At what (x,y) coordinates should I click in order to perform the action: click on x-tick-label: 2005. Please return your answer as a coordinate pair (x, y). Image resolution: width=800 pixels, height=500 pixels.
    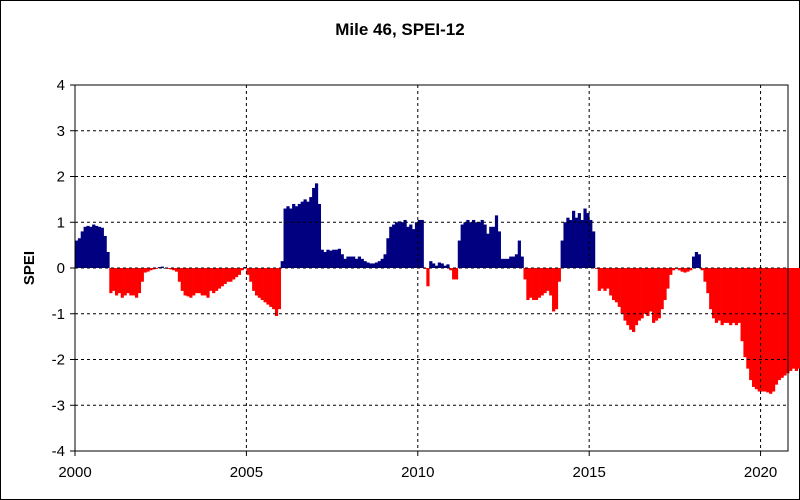
    Looking at the image, I should click on (246, 472).